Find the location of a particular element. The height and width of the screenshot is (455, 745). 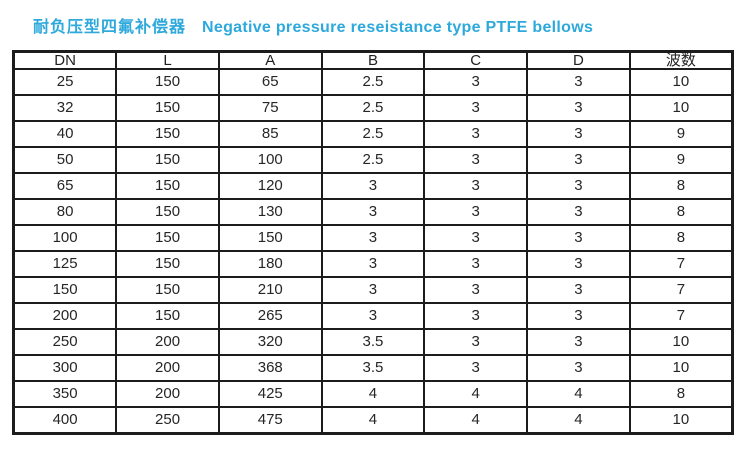

table-row: 200 150 265 3 3 3 7 is located at coordinates (373, 315).